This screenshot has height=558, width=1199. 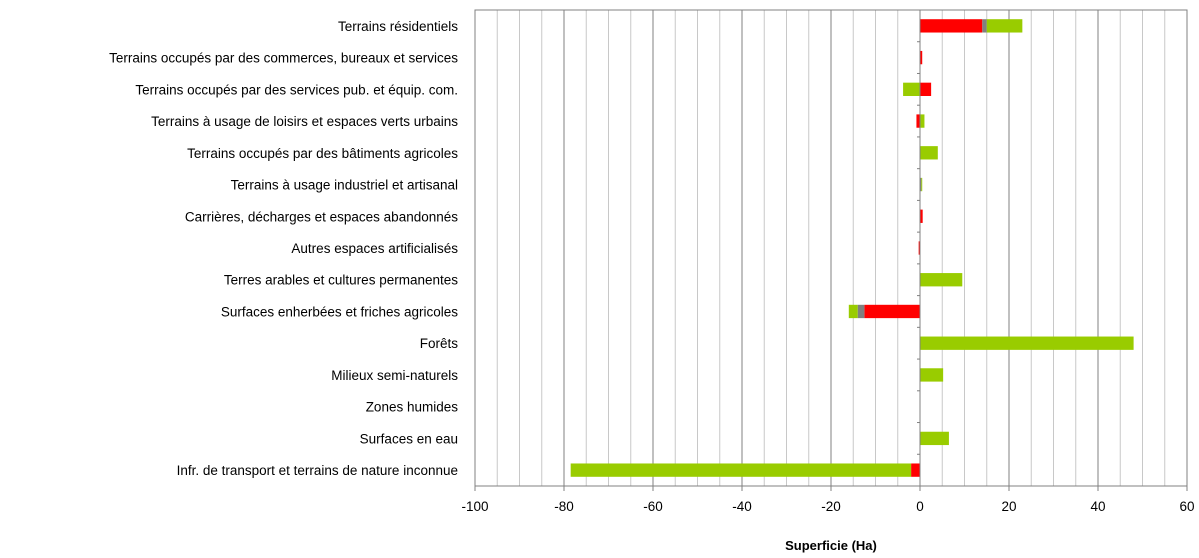 What do you see at coordinates (344, 185) in the screenshot?
I see `category-label: Terrains à usage industriel et artisanal` at bounding box center [344, 185].